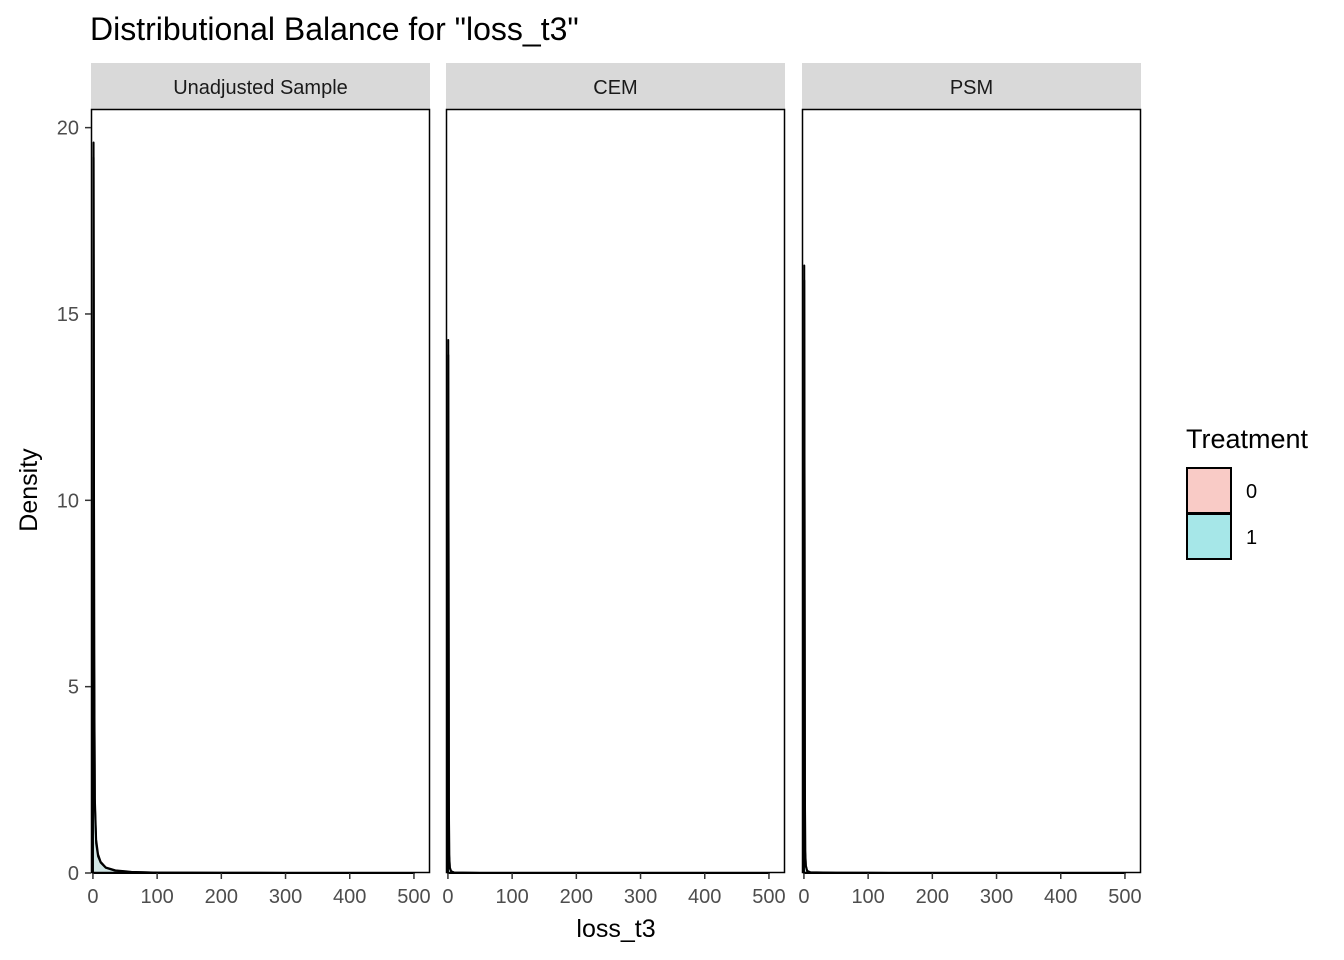 This screenshot has height=960, width=1344. Describe the element at coordinates (73, 688) in the screenshot. I see `y-tick-label: 5` at that location.